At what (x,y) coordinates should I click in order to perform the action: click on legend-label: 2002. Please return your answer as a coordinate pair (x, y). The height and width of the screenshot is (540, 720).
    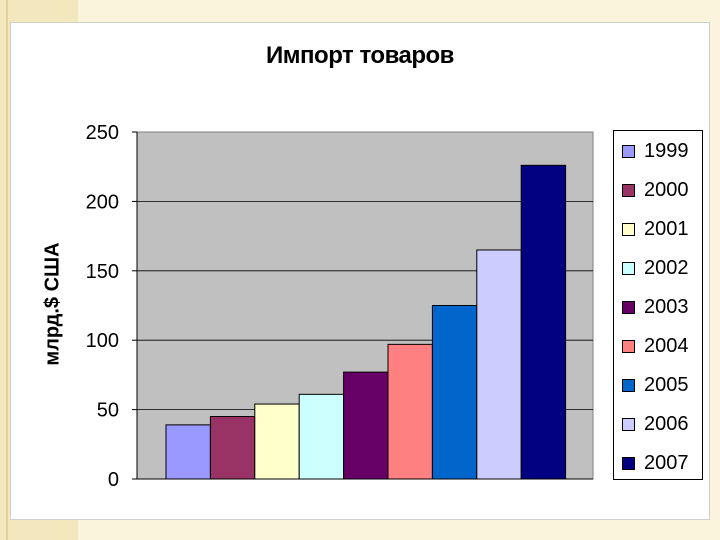
    Looking at the image, I should click on (666, 267).